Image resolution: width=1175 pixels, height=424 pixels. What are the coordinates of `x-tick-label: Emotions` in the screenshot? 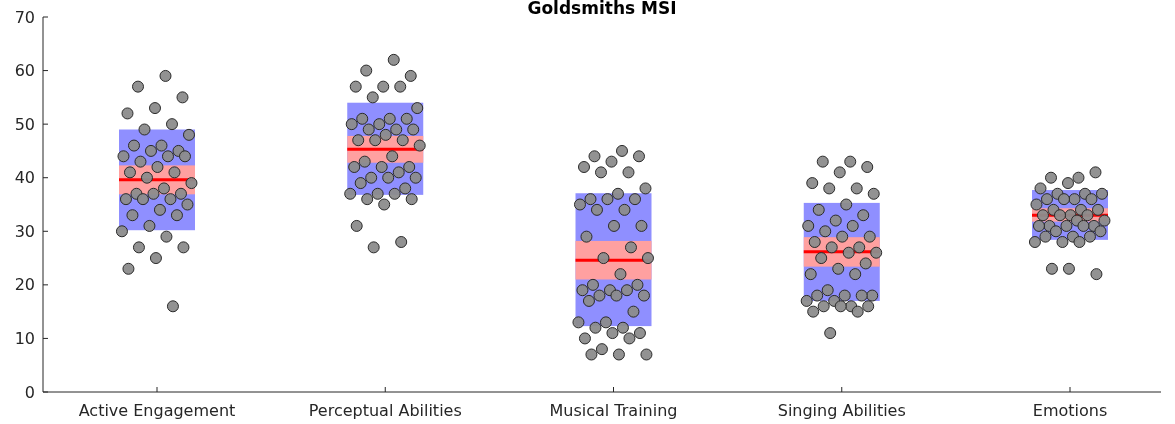 It's located at (1070, 410).